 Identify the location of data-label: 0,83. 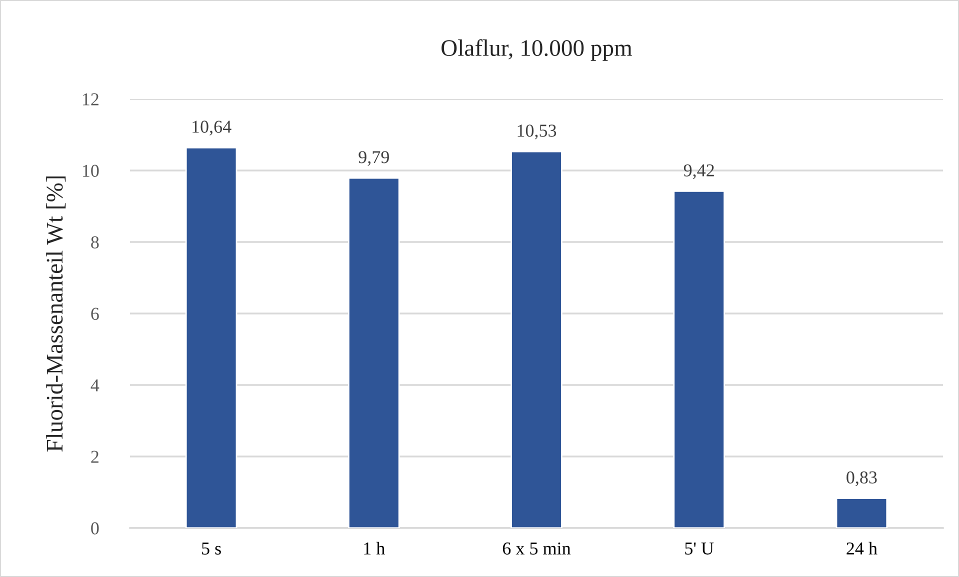
(861, 478).